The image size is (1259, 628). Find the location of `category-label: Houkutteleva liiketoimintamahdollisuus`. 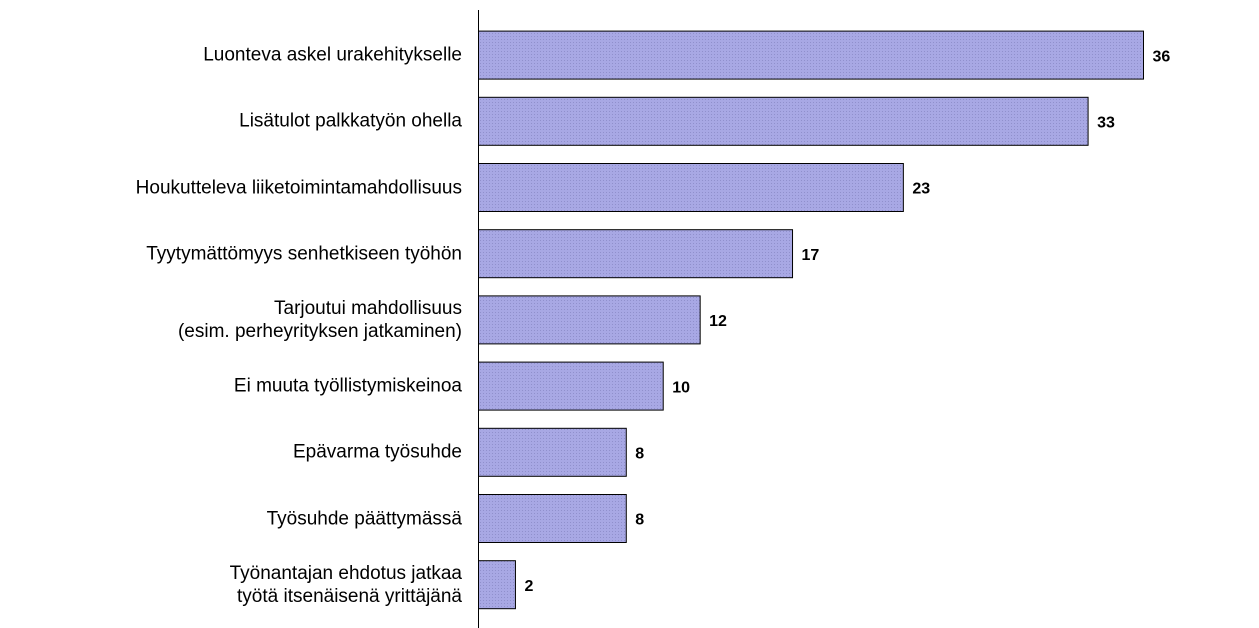

category-label: Houkutteleva liiketoimintamahdollisuus is located at coordinates (298, 187).